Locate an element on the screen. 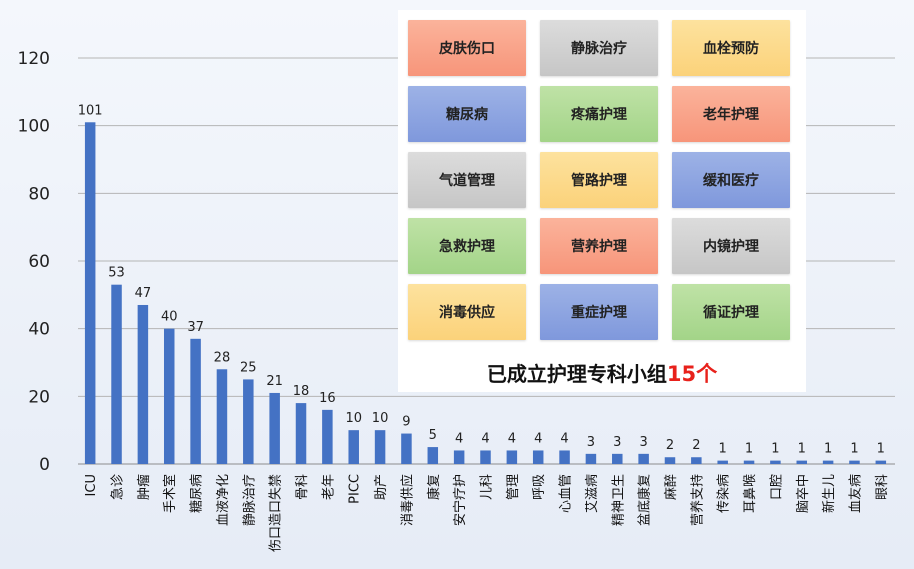 The width and height of the screenshot is (914, 569). x-tick-label: 消毒供应 is located at coordinates (407, 500).